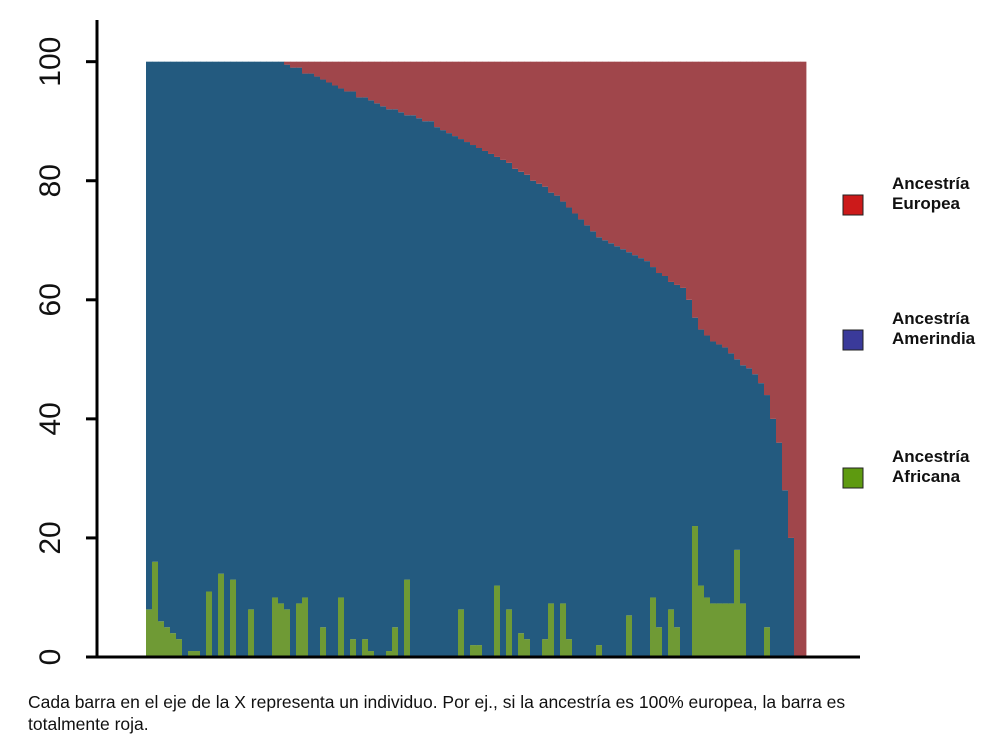 The width and height of the screenshot is (1008, 742). I want to click on legend-label: Ancestría Africana, so click(931, 466).